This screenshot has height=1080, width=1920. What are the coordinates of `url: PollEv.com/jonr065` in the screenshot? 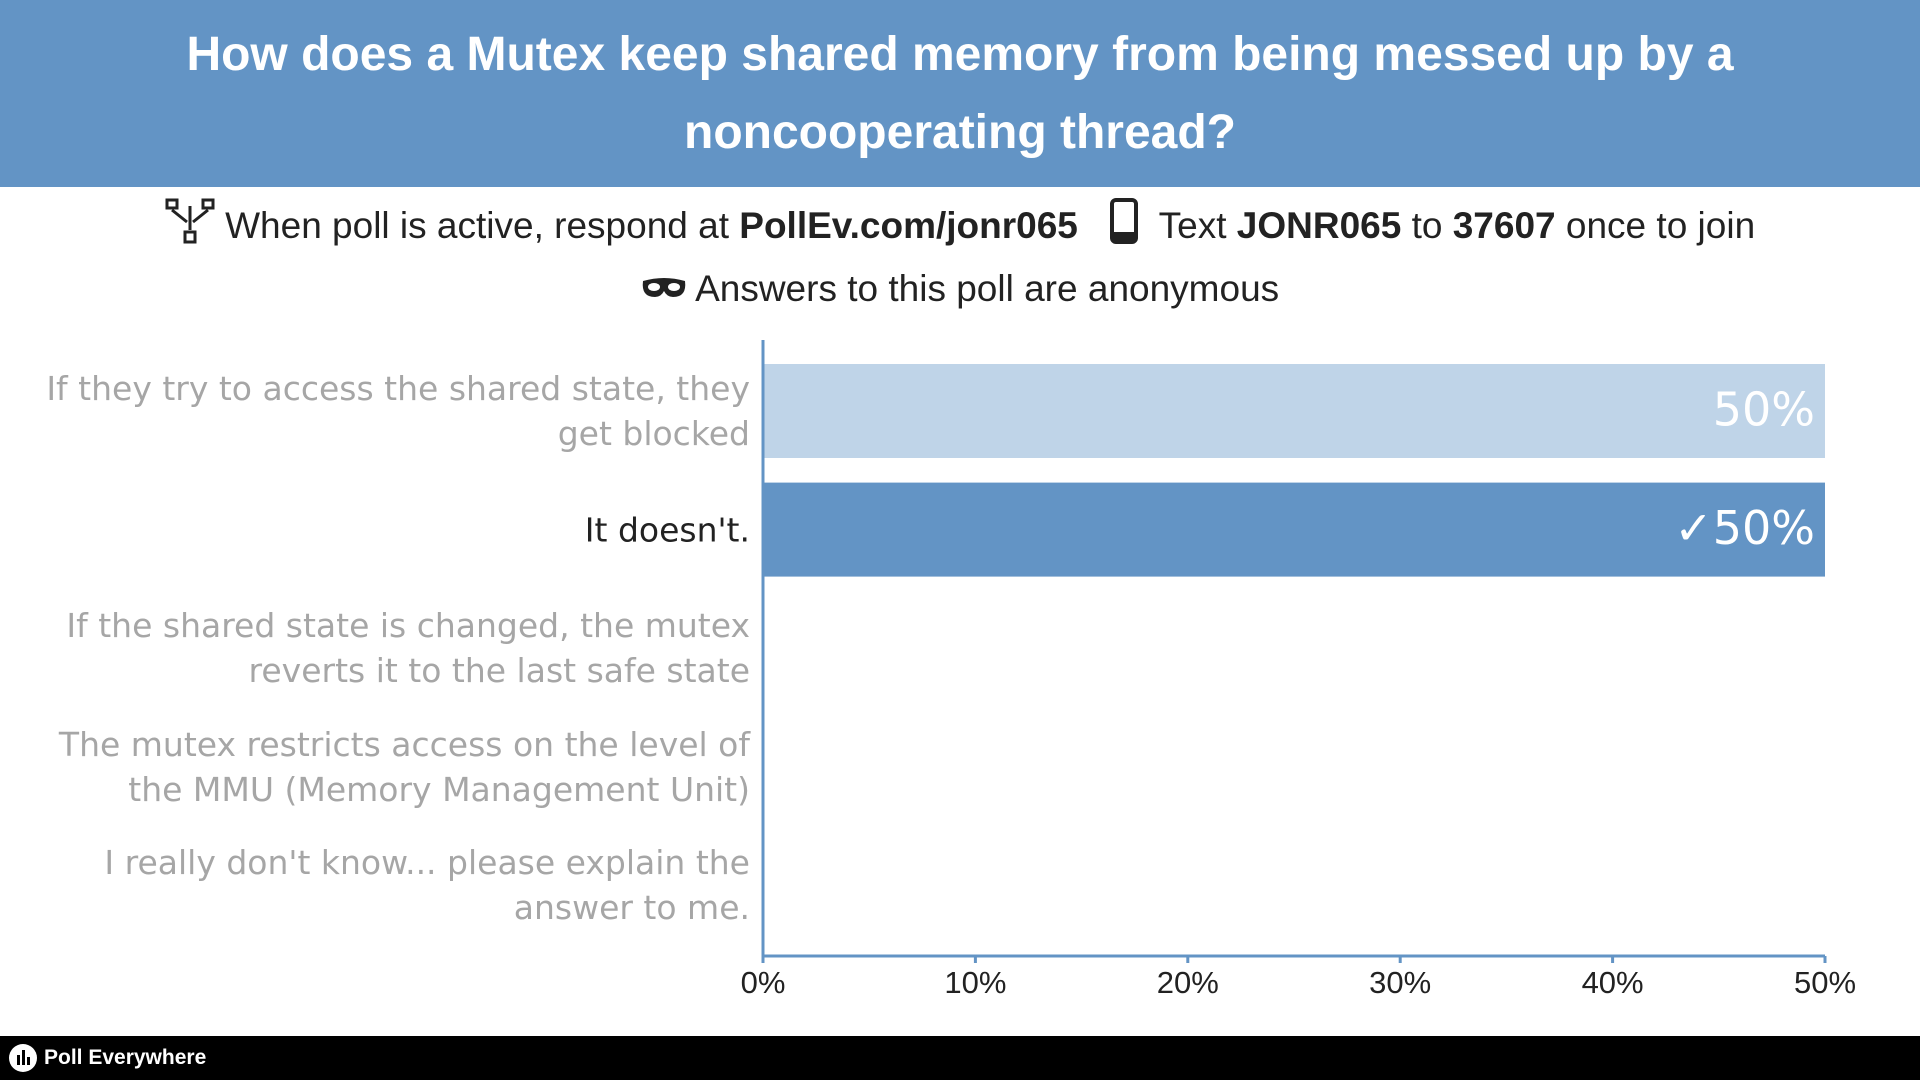 It's located at (908, 225).